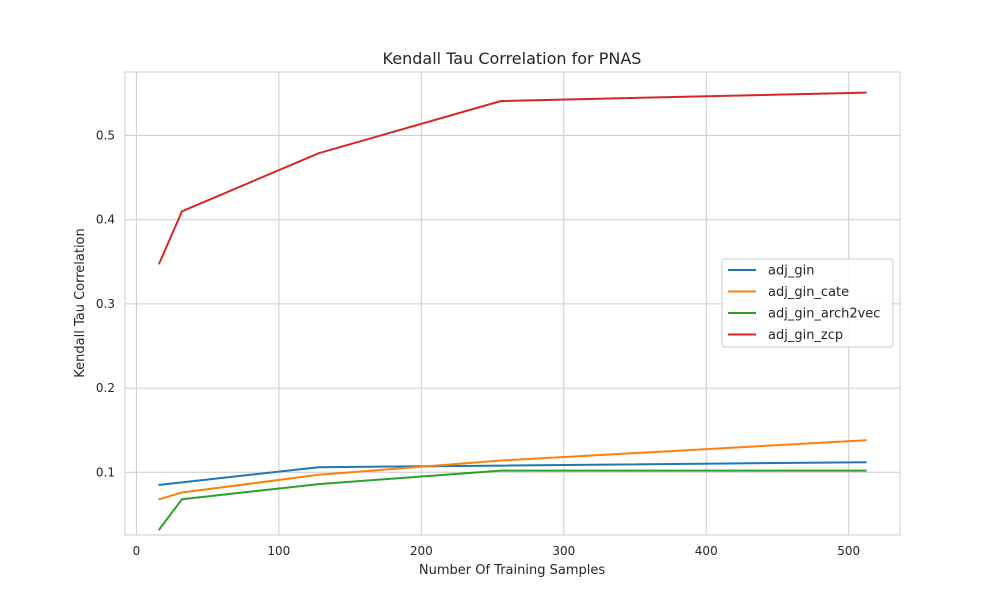 The width and height of the screenshot is (1000, 604). What do you see at coordinates (512, 58) in the screenshot?
I see `chart-title: Kendall Tau Correlation for PNAS` at bounding box center [512, 58].